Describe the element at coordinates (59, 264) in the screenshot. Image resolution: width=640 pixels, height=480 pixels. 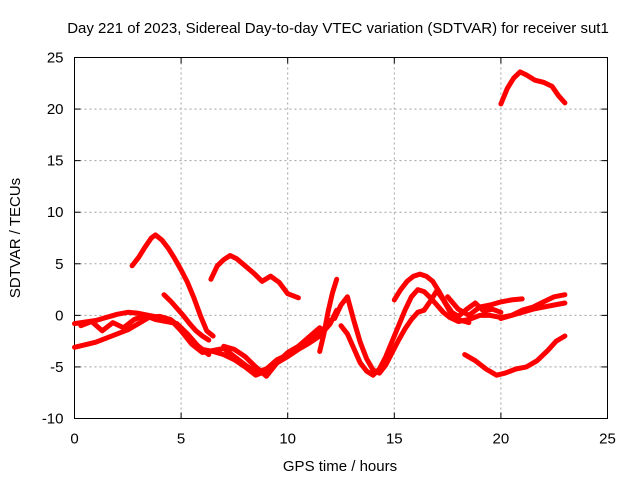
I see `y-tick-label: 5` at that location.